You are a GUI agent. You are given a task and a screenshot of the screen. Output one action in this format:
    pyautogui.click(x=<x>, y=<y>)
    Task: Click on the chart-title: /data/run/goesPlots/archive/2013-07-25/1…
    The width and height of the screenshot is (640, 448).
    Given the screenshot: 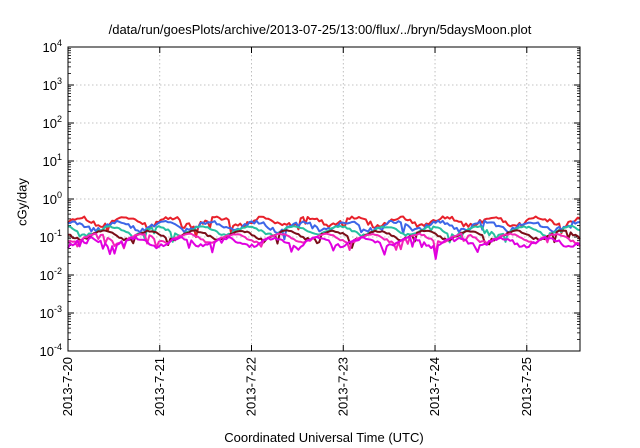 What is the action you would take?
    pyautogui.click(x=320, y=29)
    